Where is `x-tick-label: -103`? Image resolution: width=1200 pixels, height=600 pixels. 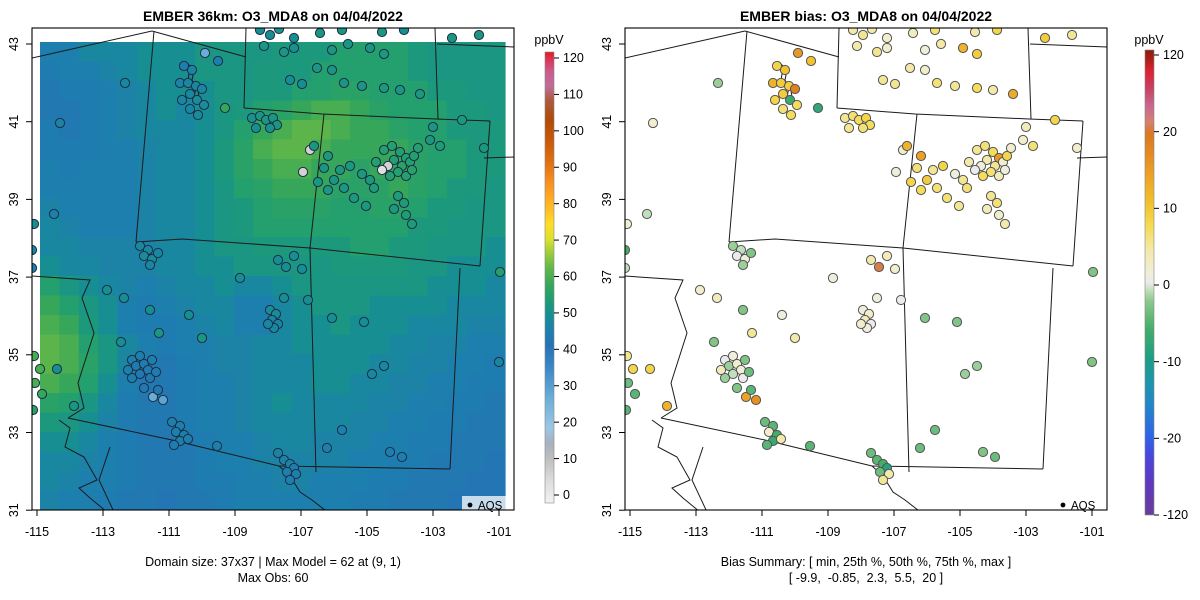 x-tick-label: -103 is located at coordinates (432, 532).